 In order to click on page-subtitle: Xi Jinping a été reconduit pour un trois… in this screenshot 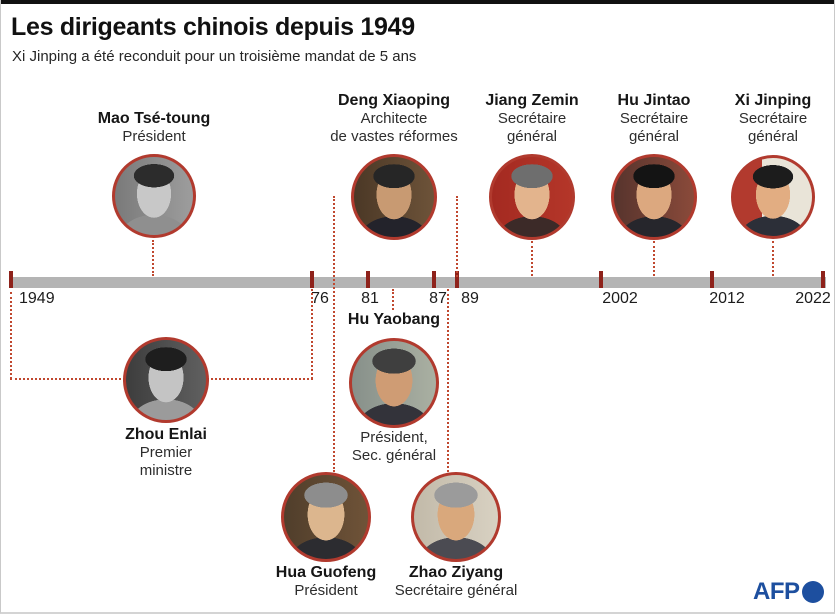, I will do `click(214, 56)`.